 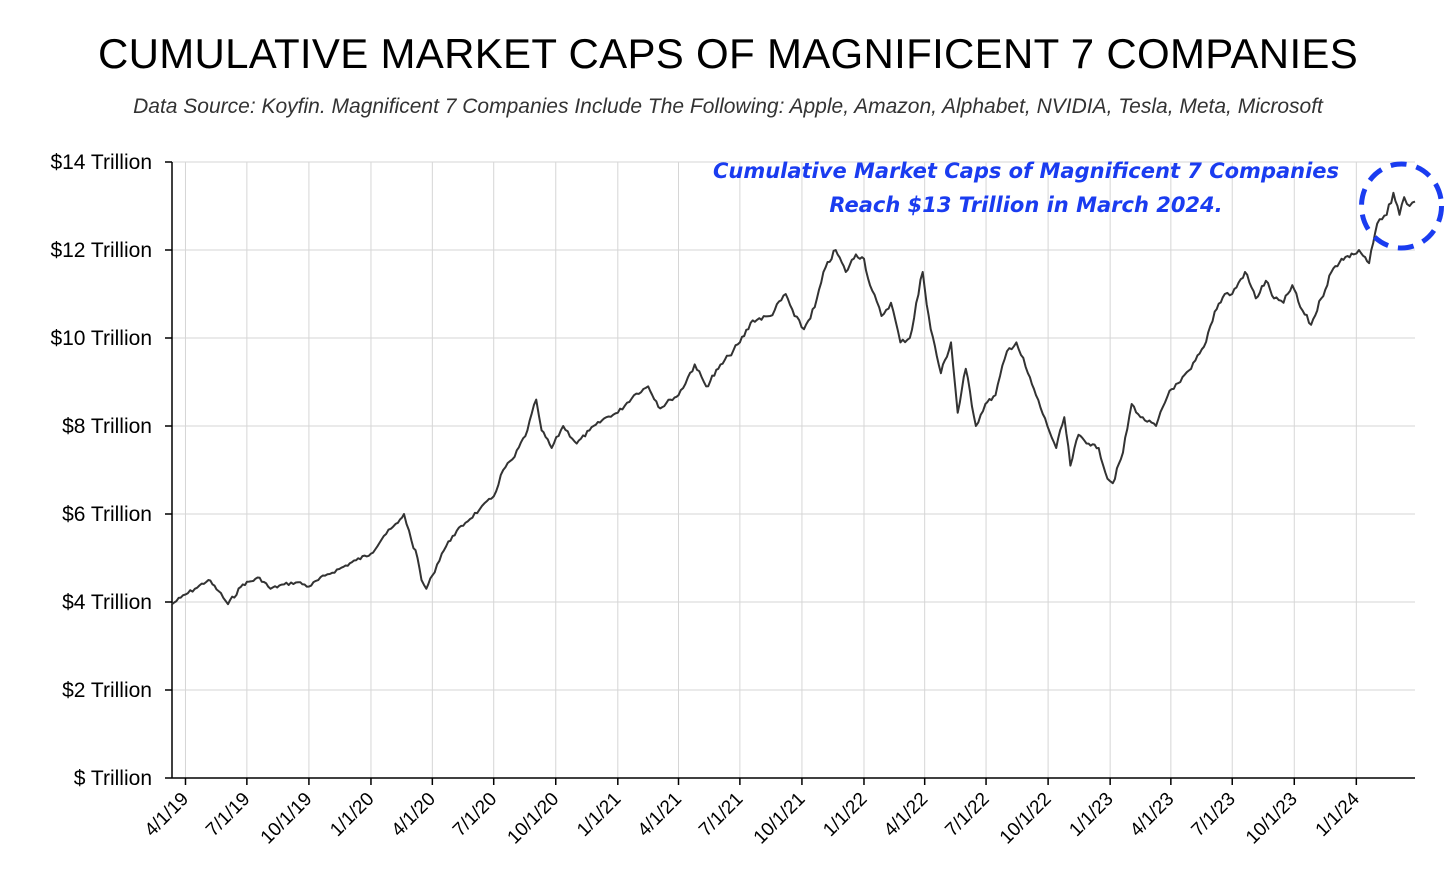 I want to click on y-tick-label: $6 Trillion, so click(x=107, y=514).